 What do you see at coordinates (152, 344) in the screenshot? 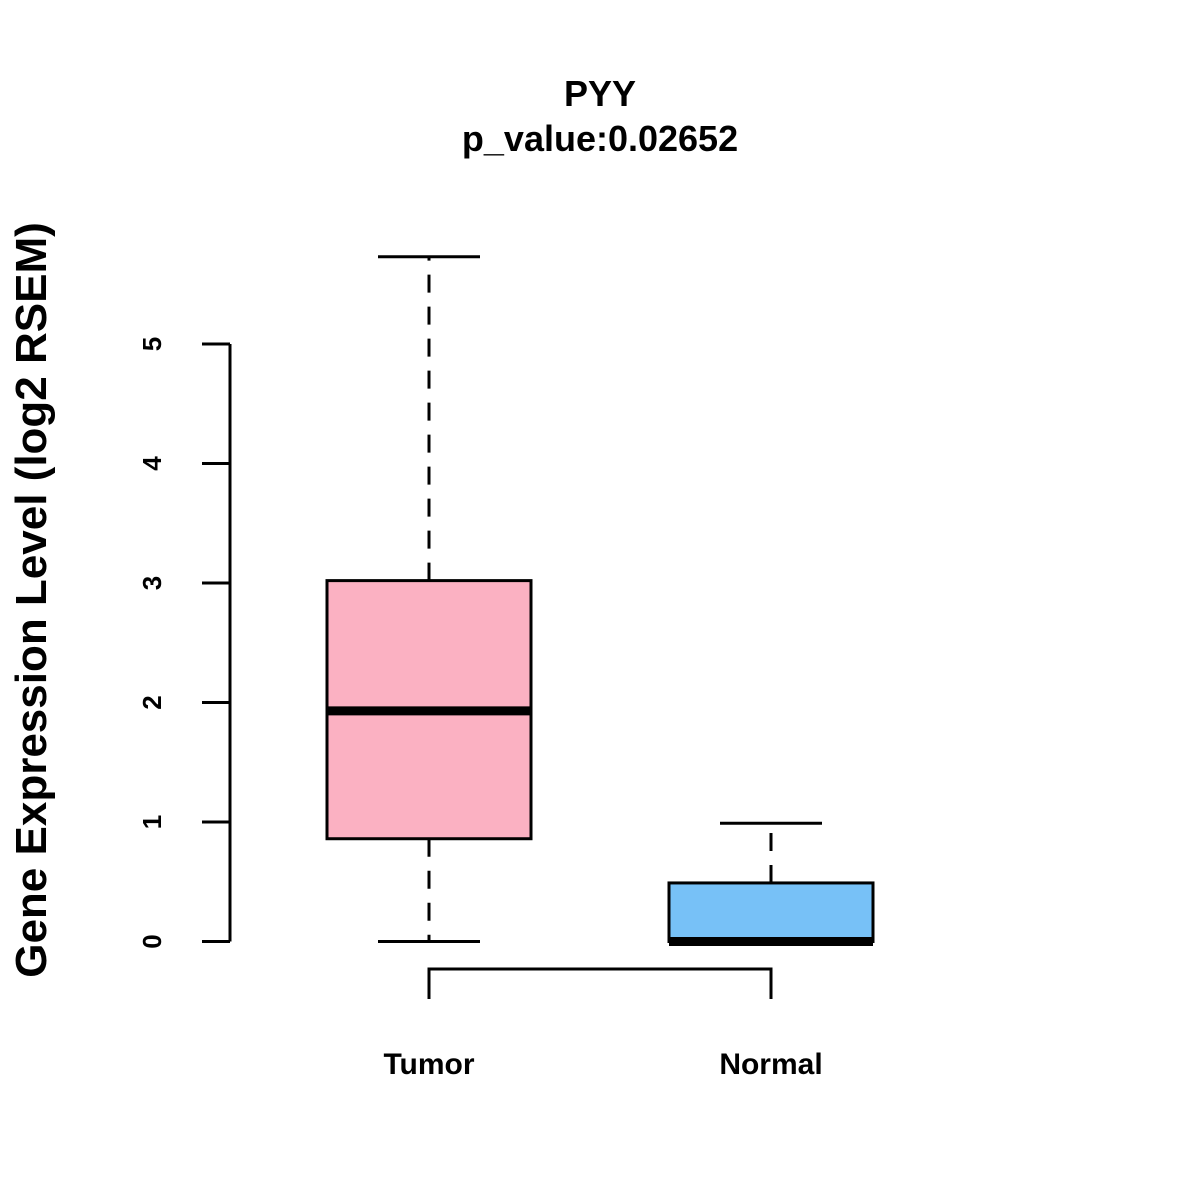
I see `y-tick-label: 5` at bounding box center [152, 344].